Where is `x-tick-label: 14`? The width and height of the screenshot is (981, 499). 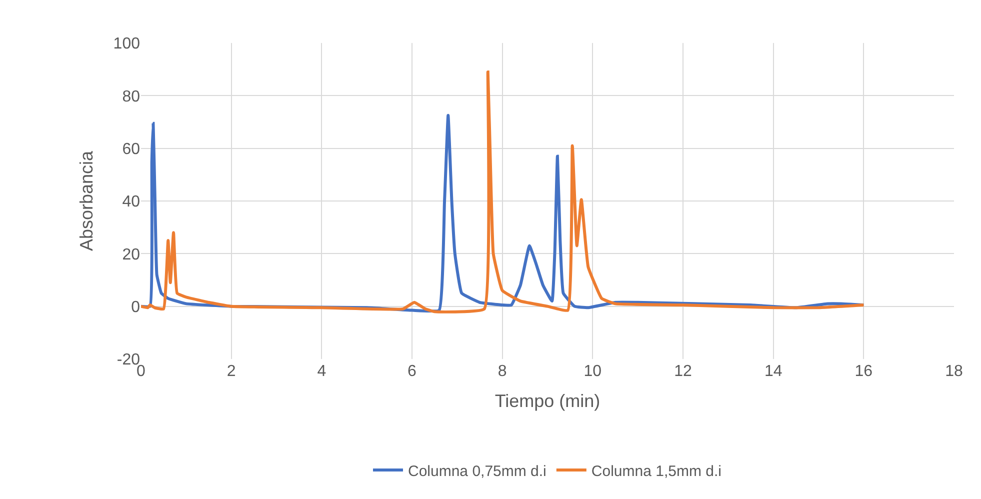
x-tick-label: 14 is located at coordinates (773, 371).